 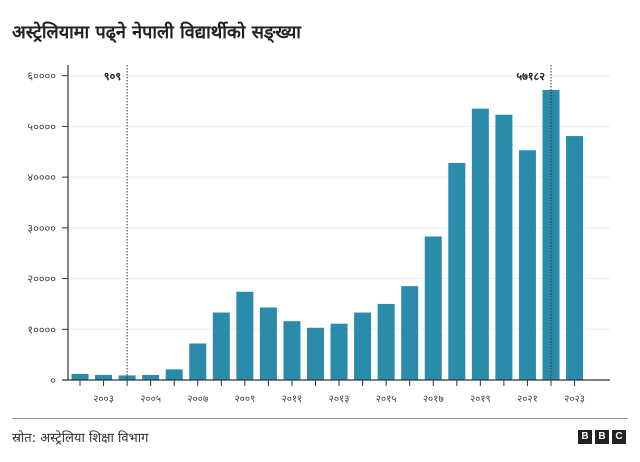 I want to click on y-tick-label: ४००००, so click(x=41, y=177).